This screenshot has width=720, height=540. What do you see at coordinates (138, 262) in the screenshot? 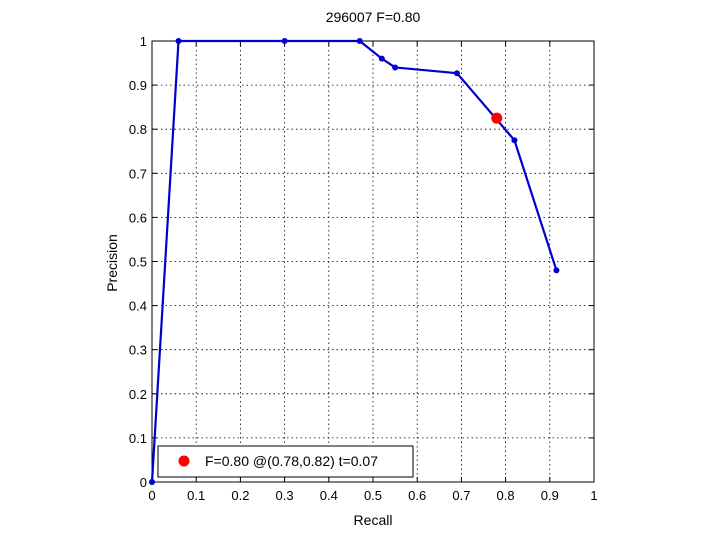
I see `y-tick-label: 0.5` at bounding box center [138, 262].